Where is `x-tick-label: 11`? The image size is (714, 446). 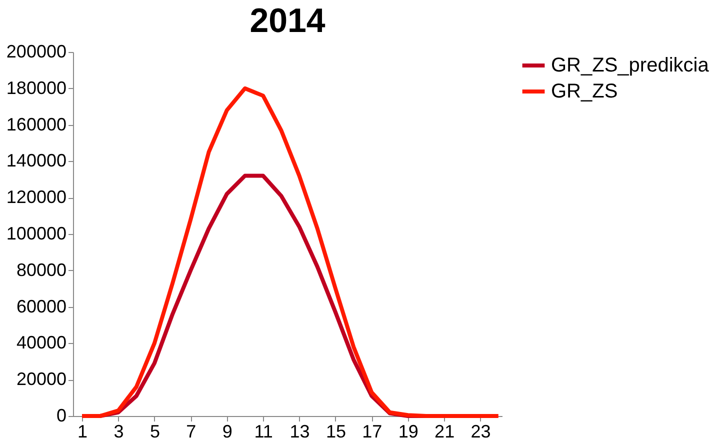 x-tick-label: 11 is located at coordinates (263, 432).